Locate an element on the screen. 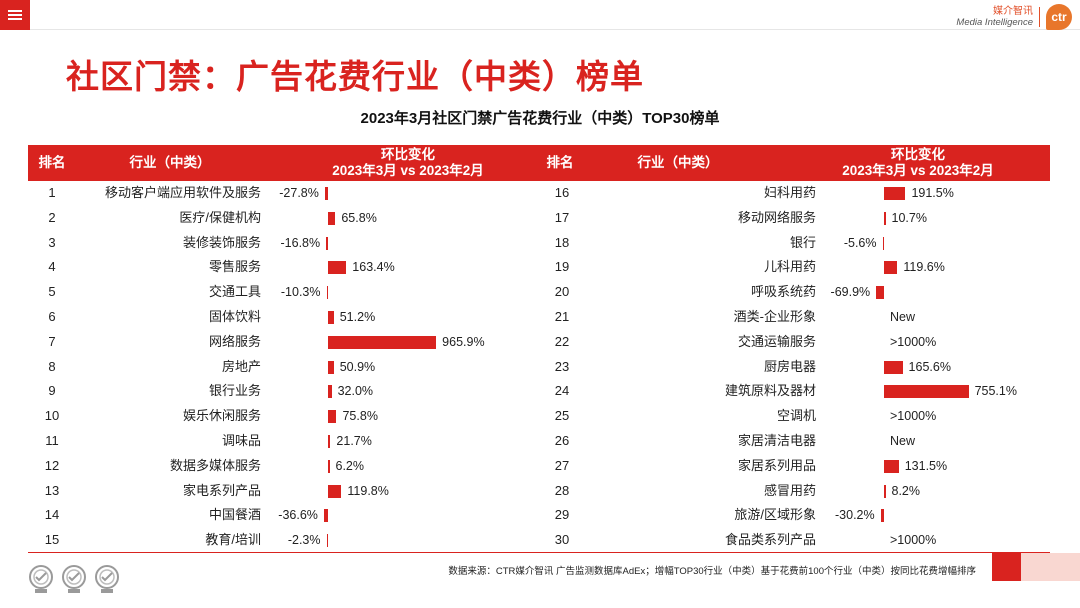  rank-cell: 5 is located at coordinates (52, 292).